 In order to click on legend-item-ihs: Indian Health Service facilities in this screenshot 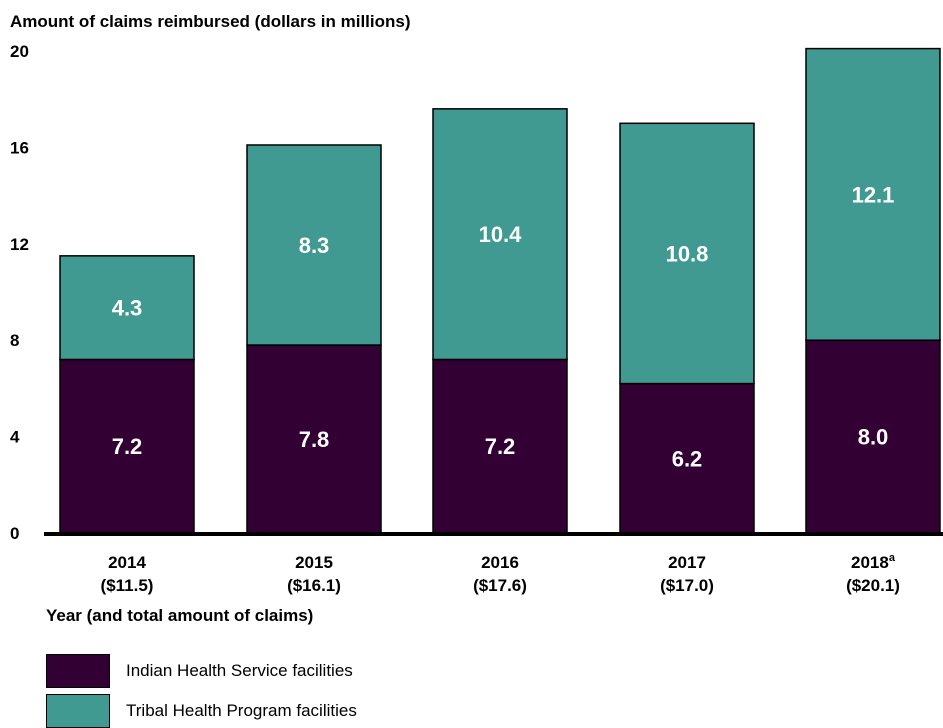, I will do `click(199, 671)`.